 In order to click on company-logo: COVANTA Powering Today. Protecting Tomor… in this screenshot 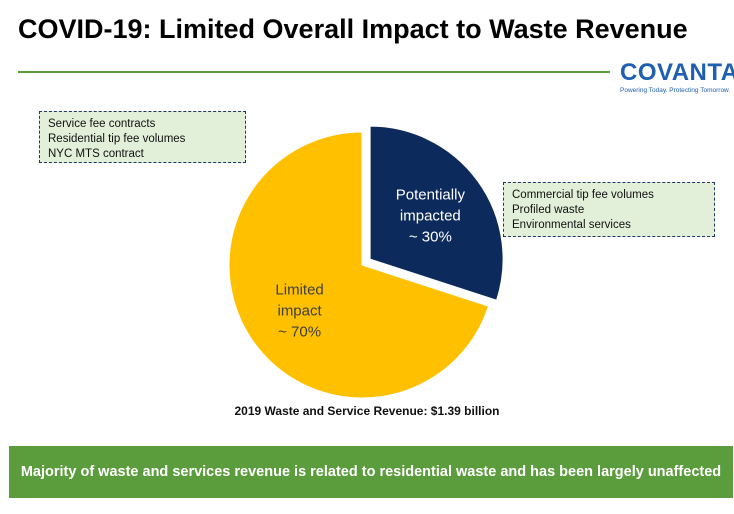, I will do `click(677, 77)`.